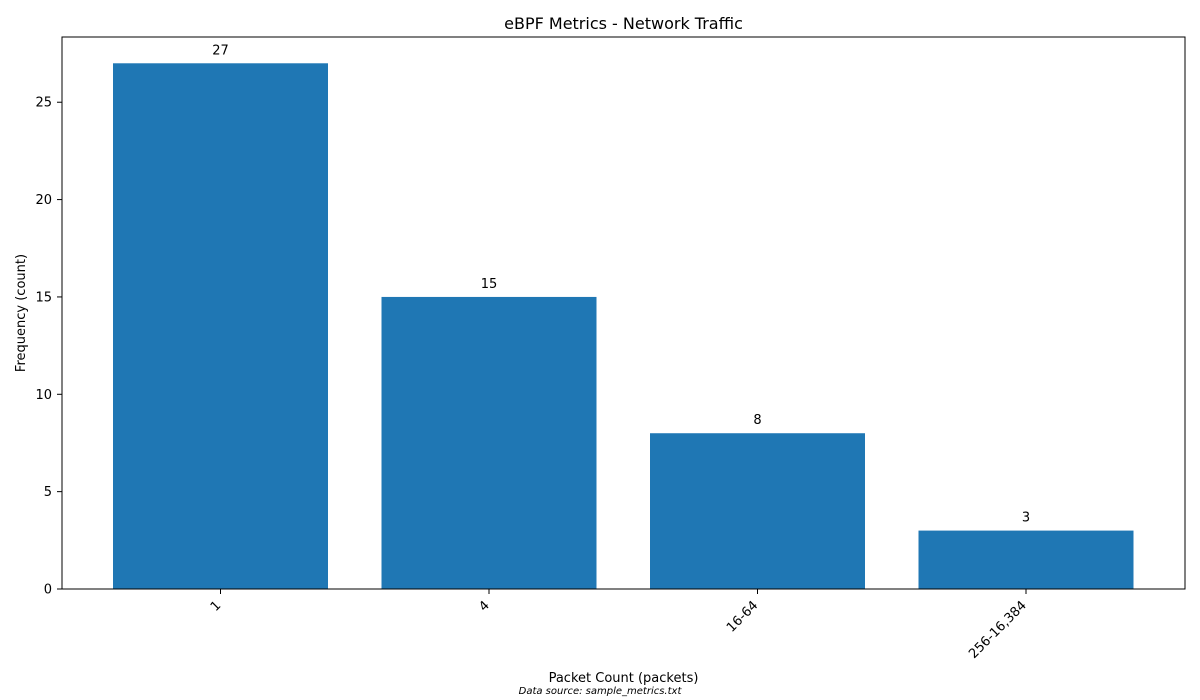  What do you see at coordinates (216, 606) in the screenshot?
I see `x-tick-label: 1` at bounding box center [216, 606].